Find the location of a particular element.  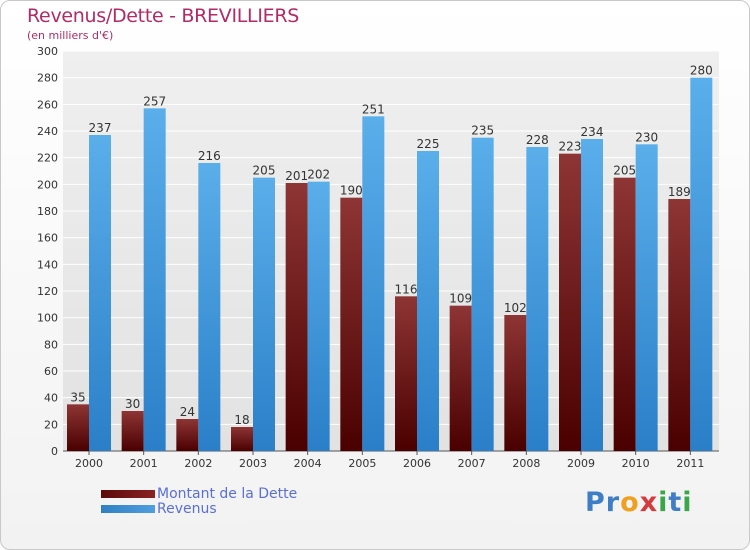

y-tick-label: 300 is located at coordinates (47, 51).